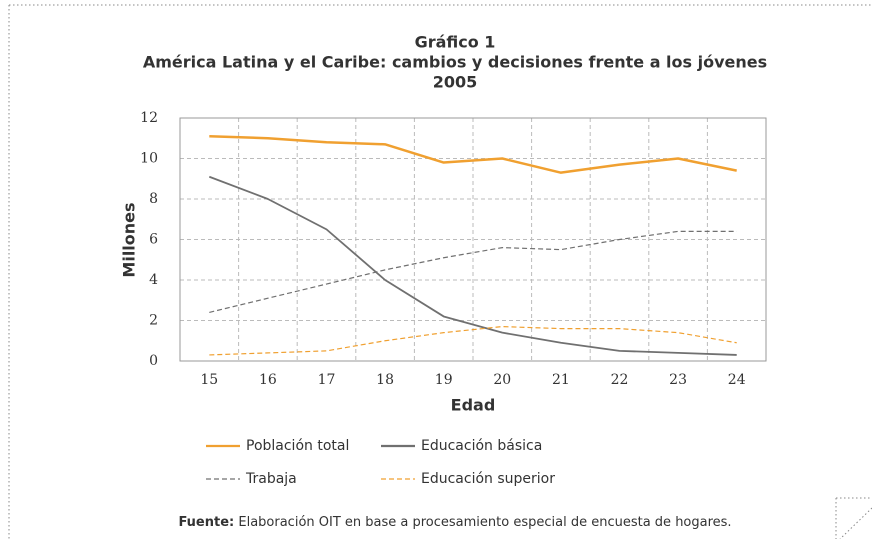 The width and height of the screenshot is (872, 539). Describe the element at coordinates (297, 446) in the screenshot. I see `legend-label: Población total` at that location.